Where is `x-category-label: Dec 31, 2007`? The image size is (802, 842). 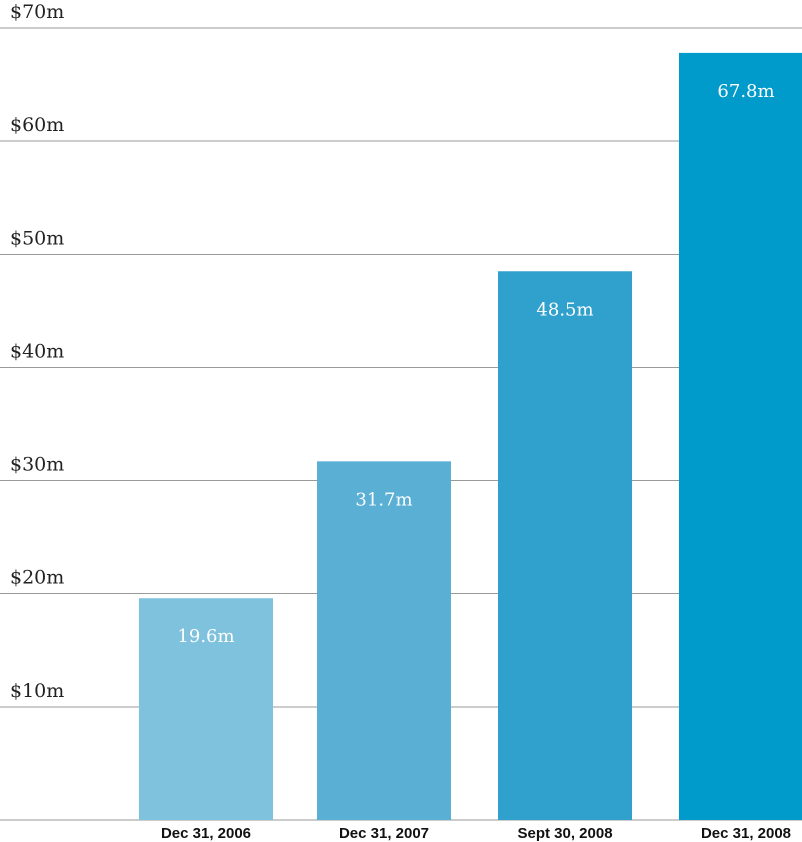
x-category-label: Dec 31, 2007 is located at coordinates (384, 833).